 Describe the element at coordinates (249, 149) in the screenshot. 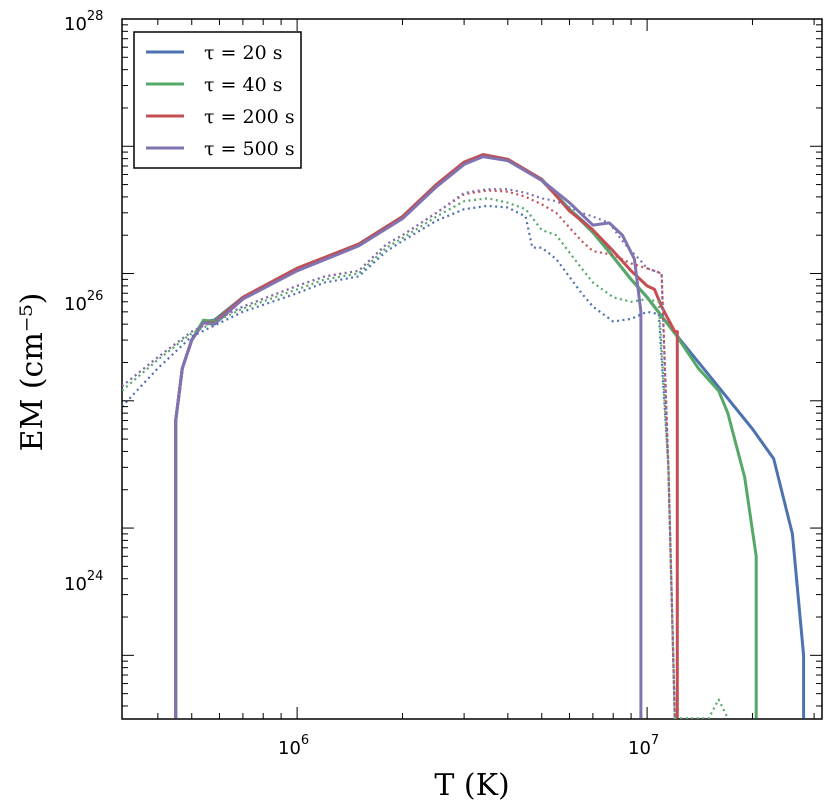

I see `legend-label-tau-500: τ = 500 s` at that location.